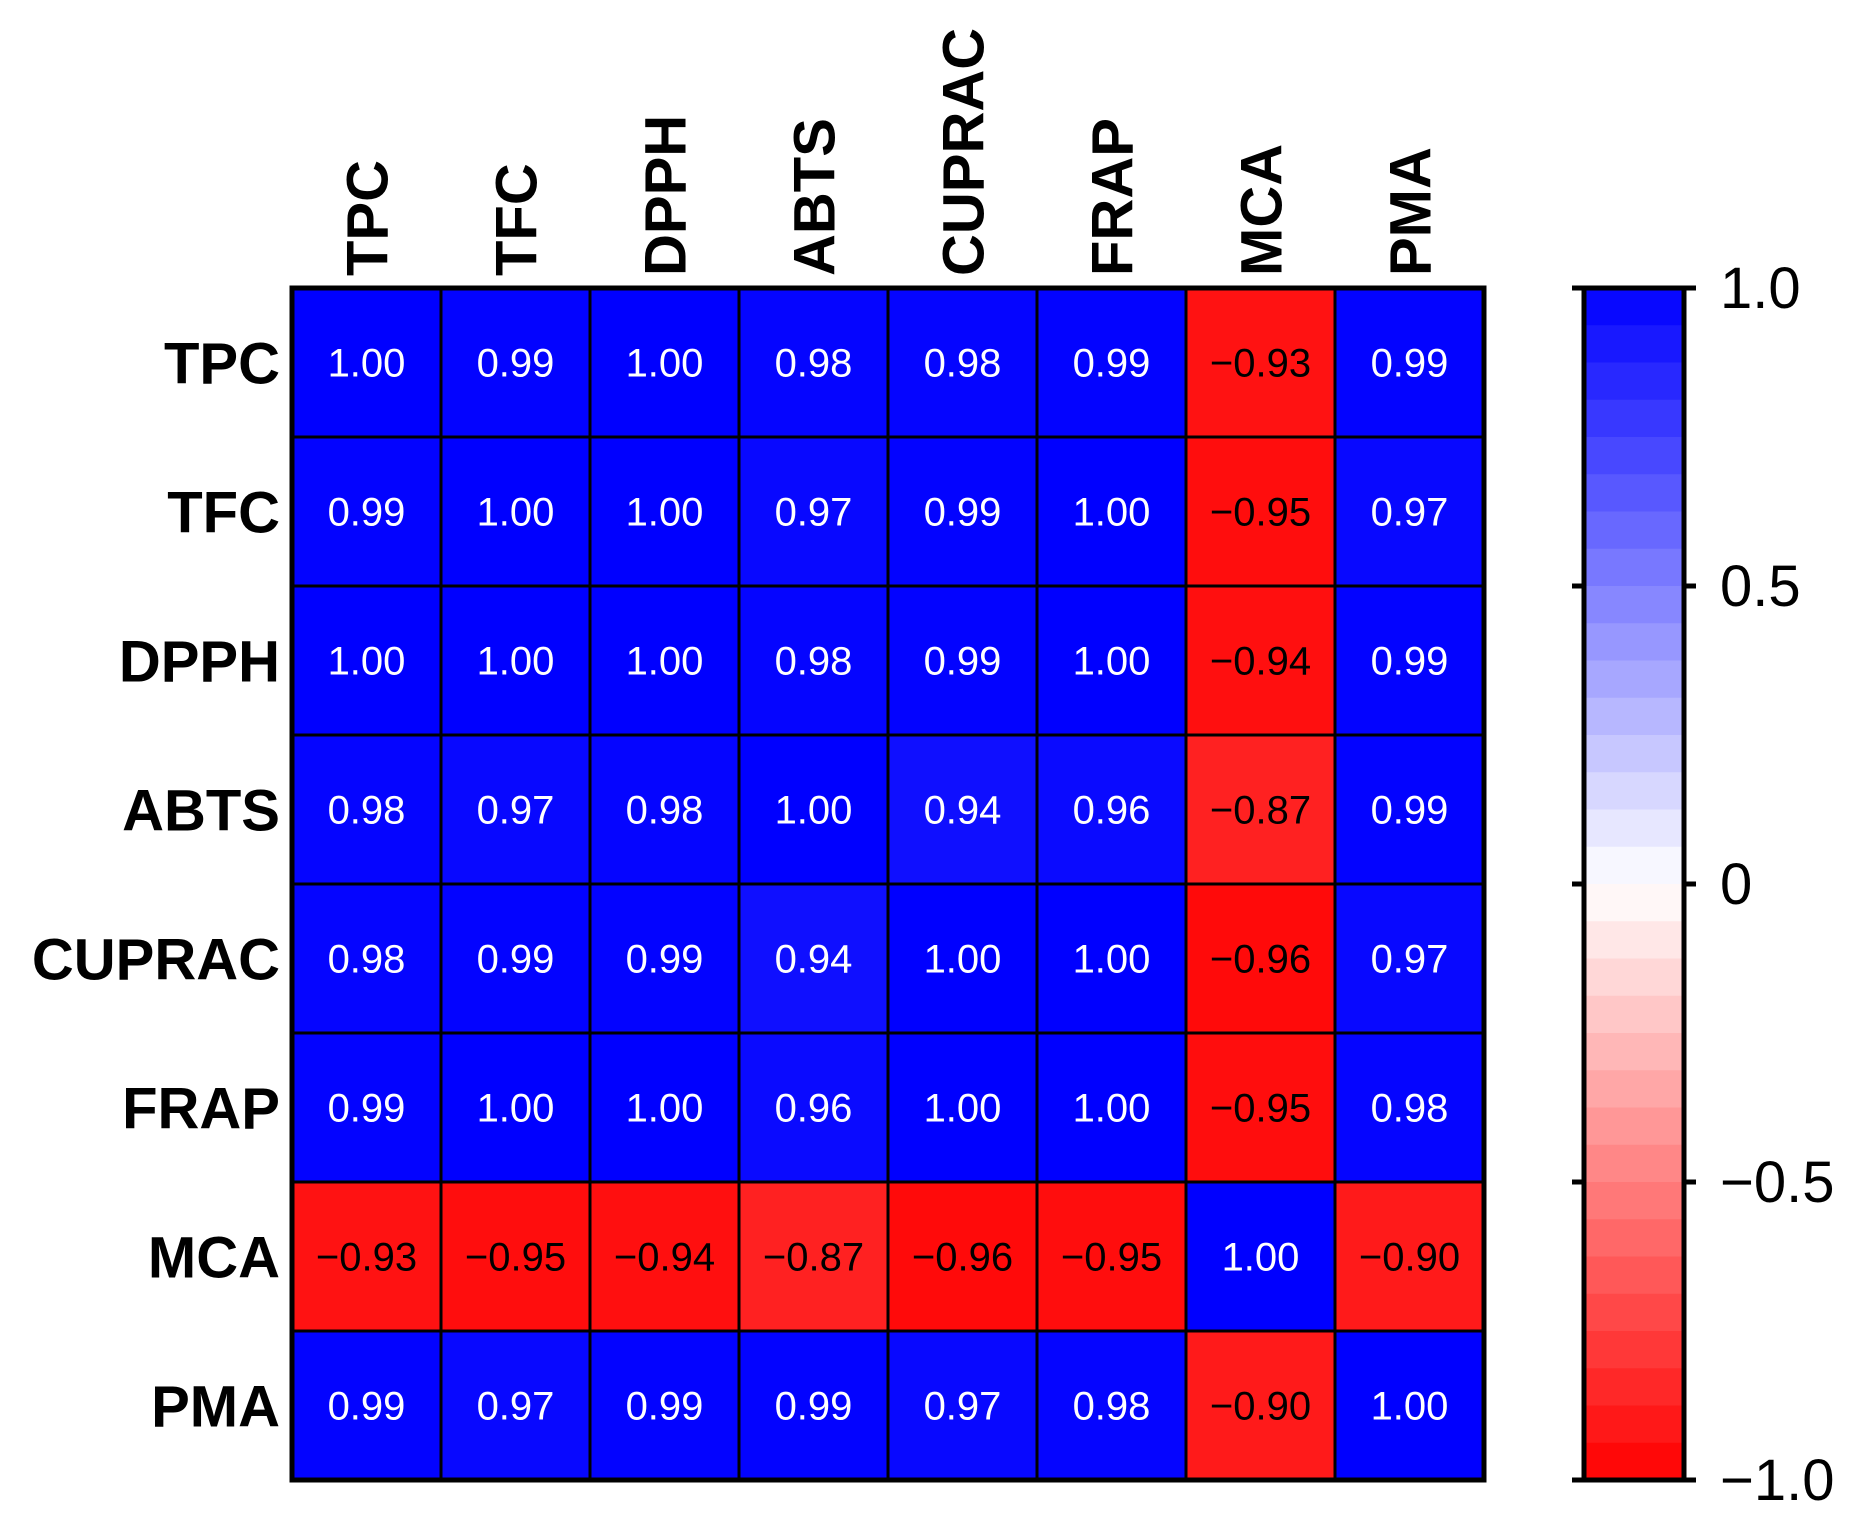 The image size is (1859, 1528). I want to click on heatmap-cell-pma-tpc, so click(366, 1405).